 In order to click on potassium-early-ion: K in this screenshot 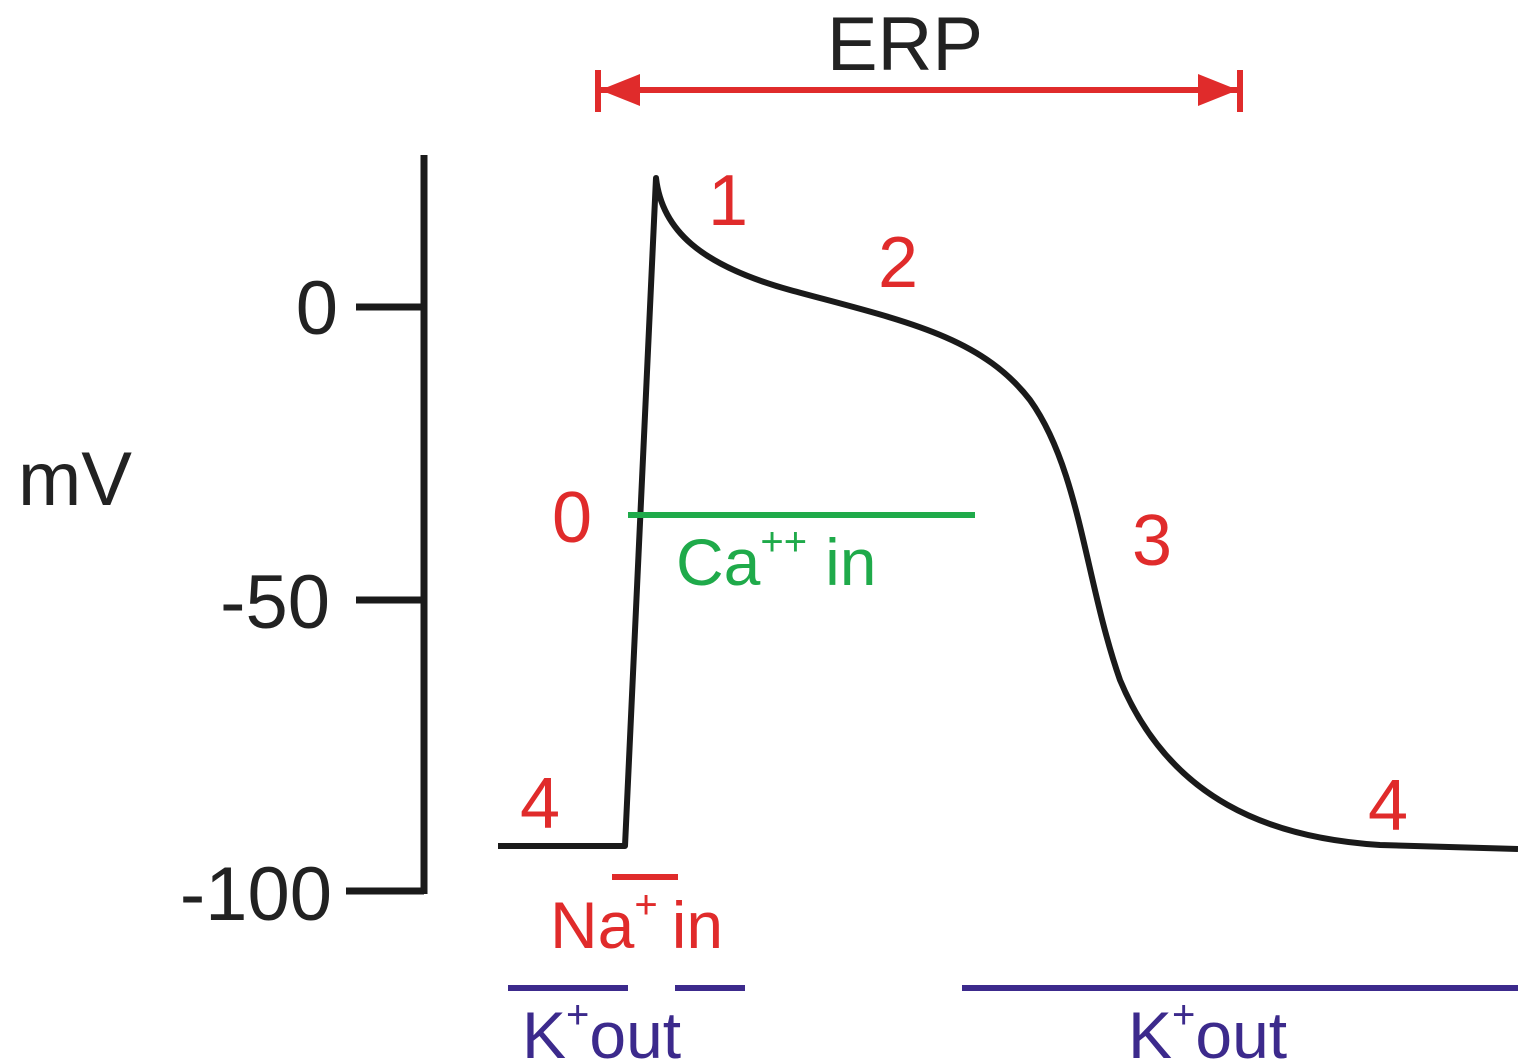, I will do `click(544, 1031)`.